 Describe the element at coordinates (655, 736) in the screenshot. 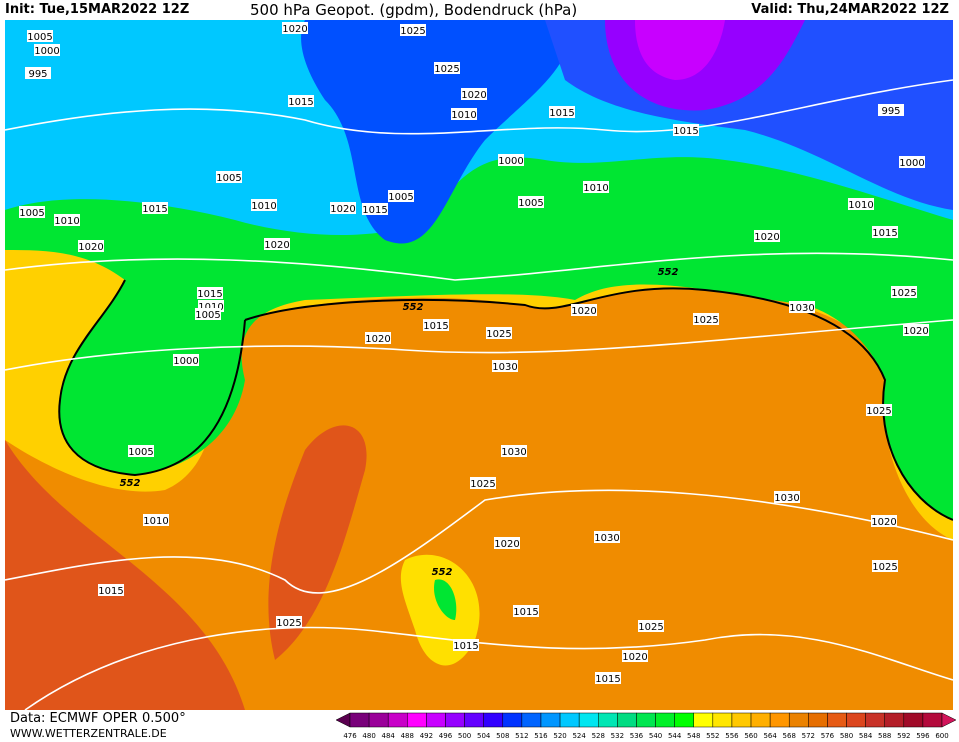

I see `colorbar-label: 540` at that location.